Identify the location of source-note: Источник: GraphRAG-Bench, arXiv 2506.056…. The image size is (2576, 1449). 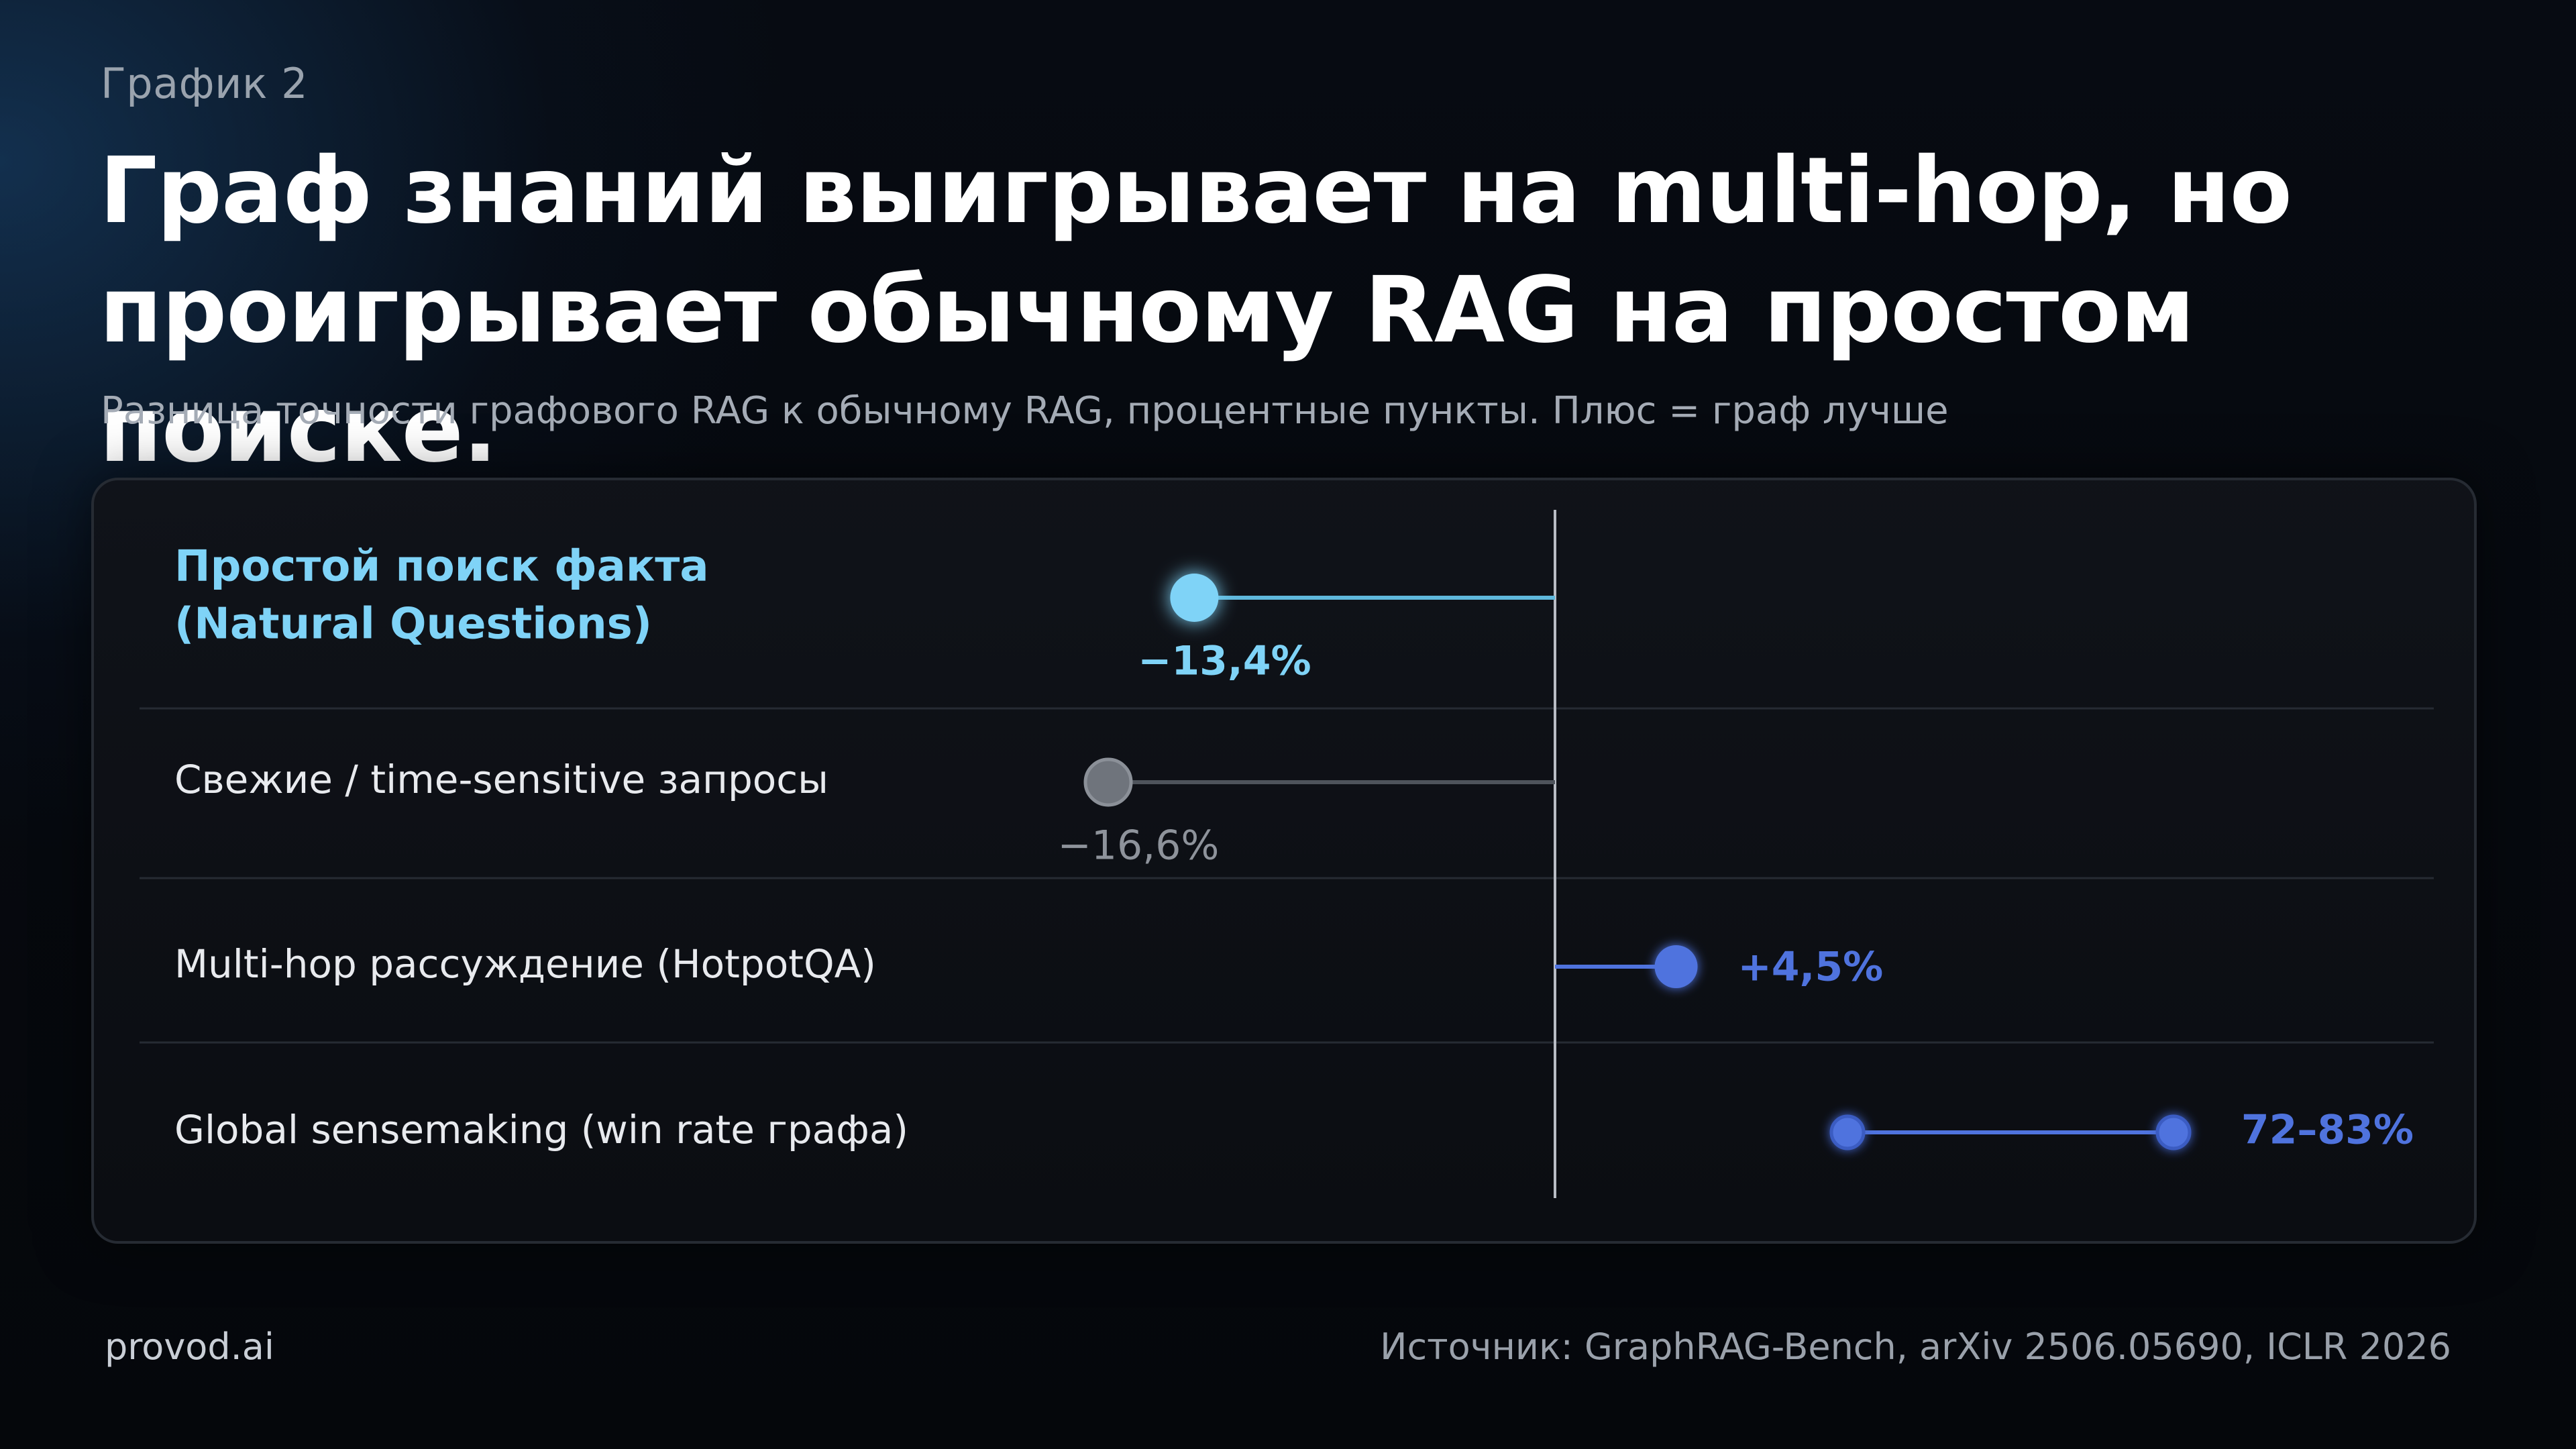
(1915, 1347).